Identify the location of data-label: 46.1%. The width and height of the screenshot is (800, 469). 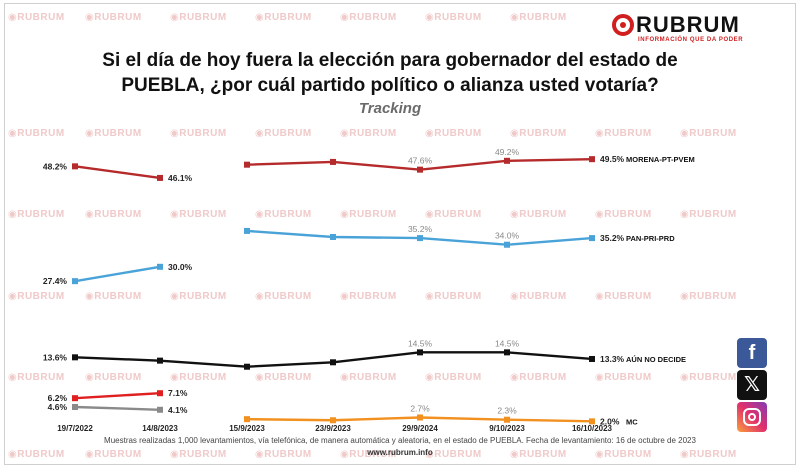
(180, 178).